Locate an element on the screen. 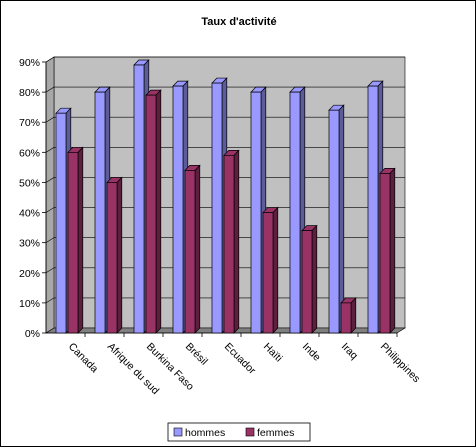 The width and height of the screenshot is (476, 448). y-tick-label: 70% is located at coordinates (29, 123).